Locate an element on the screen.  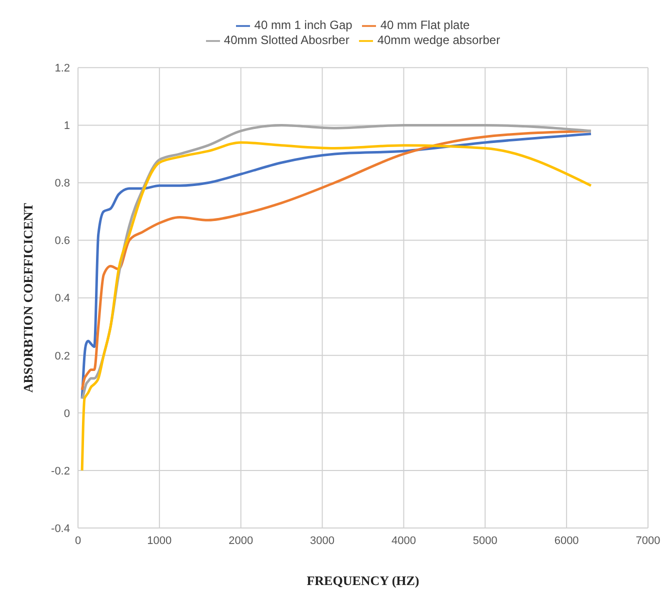
x-axis-title: FREQUENCY (HZ) is located at coordinates (363, 580).